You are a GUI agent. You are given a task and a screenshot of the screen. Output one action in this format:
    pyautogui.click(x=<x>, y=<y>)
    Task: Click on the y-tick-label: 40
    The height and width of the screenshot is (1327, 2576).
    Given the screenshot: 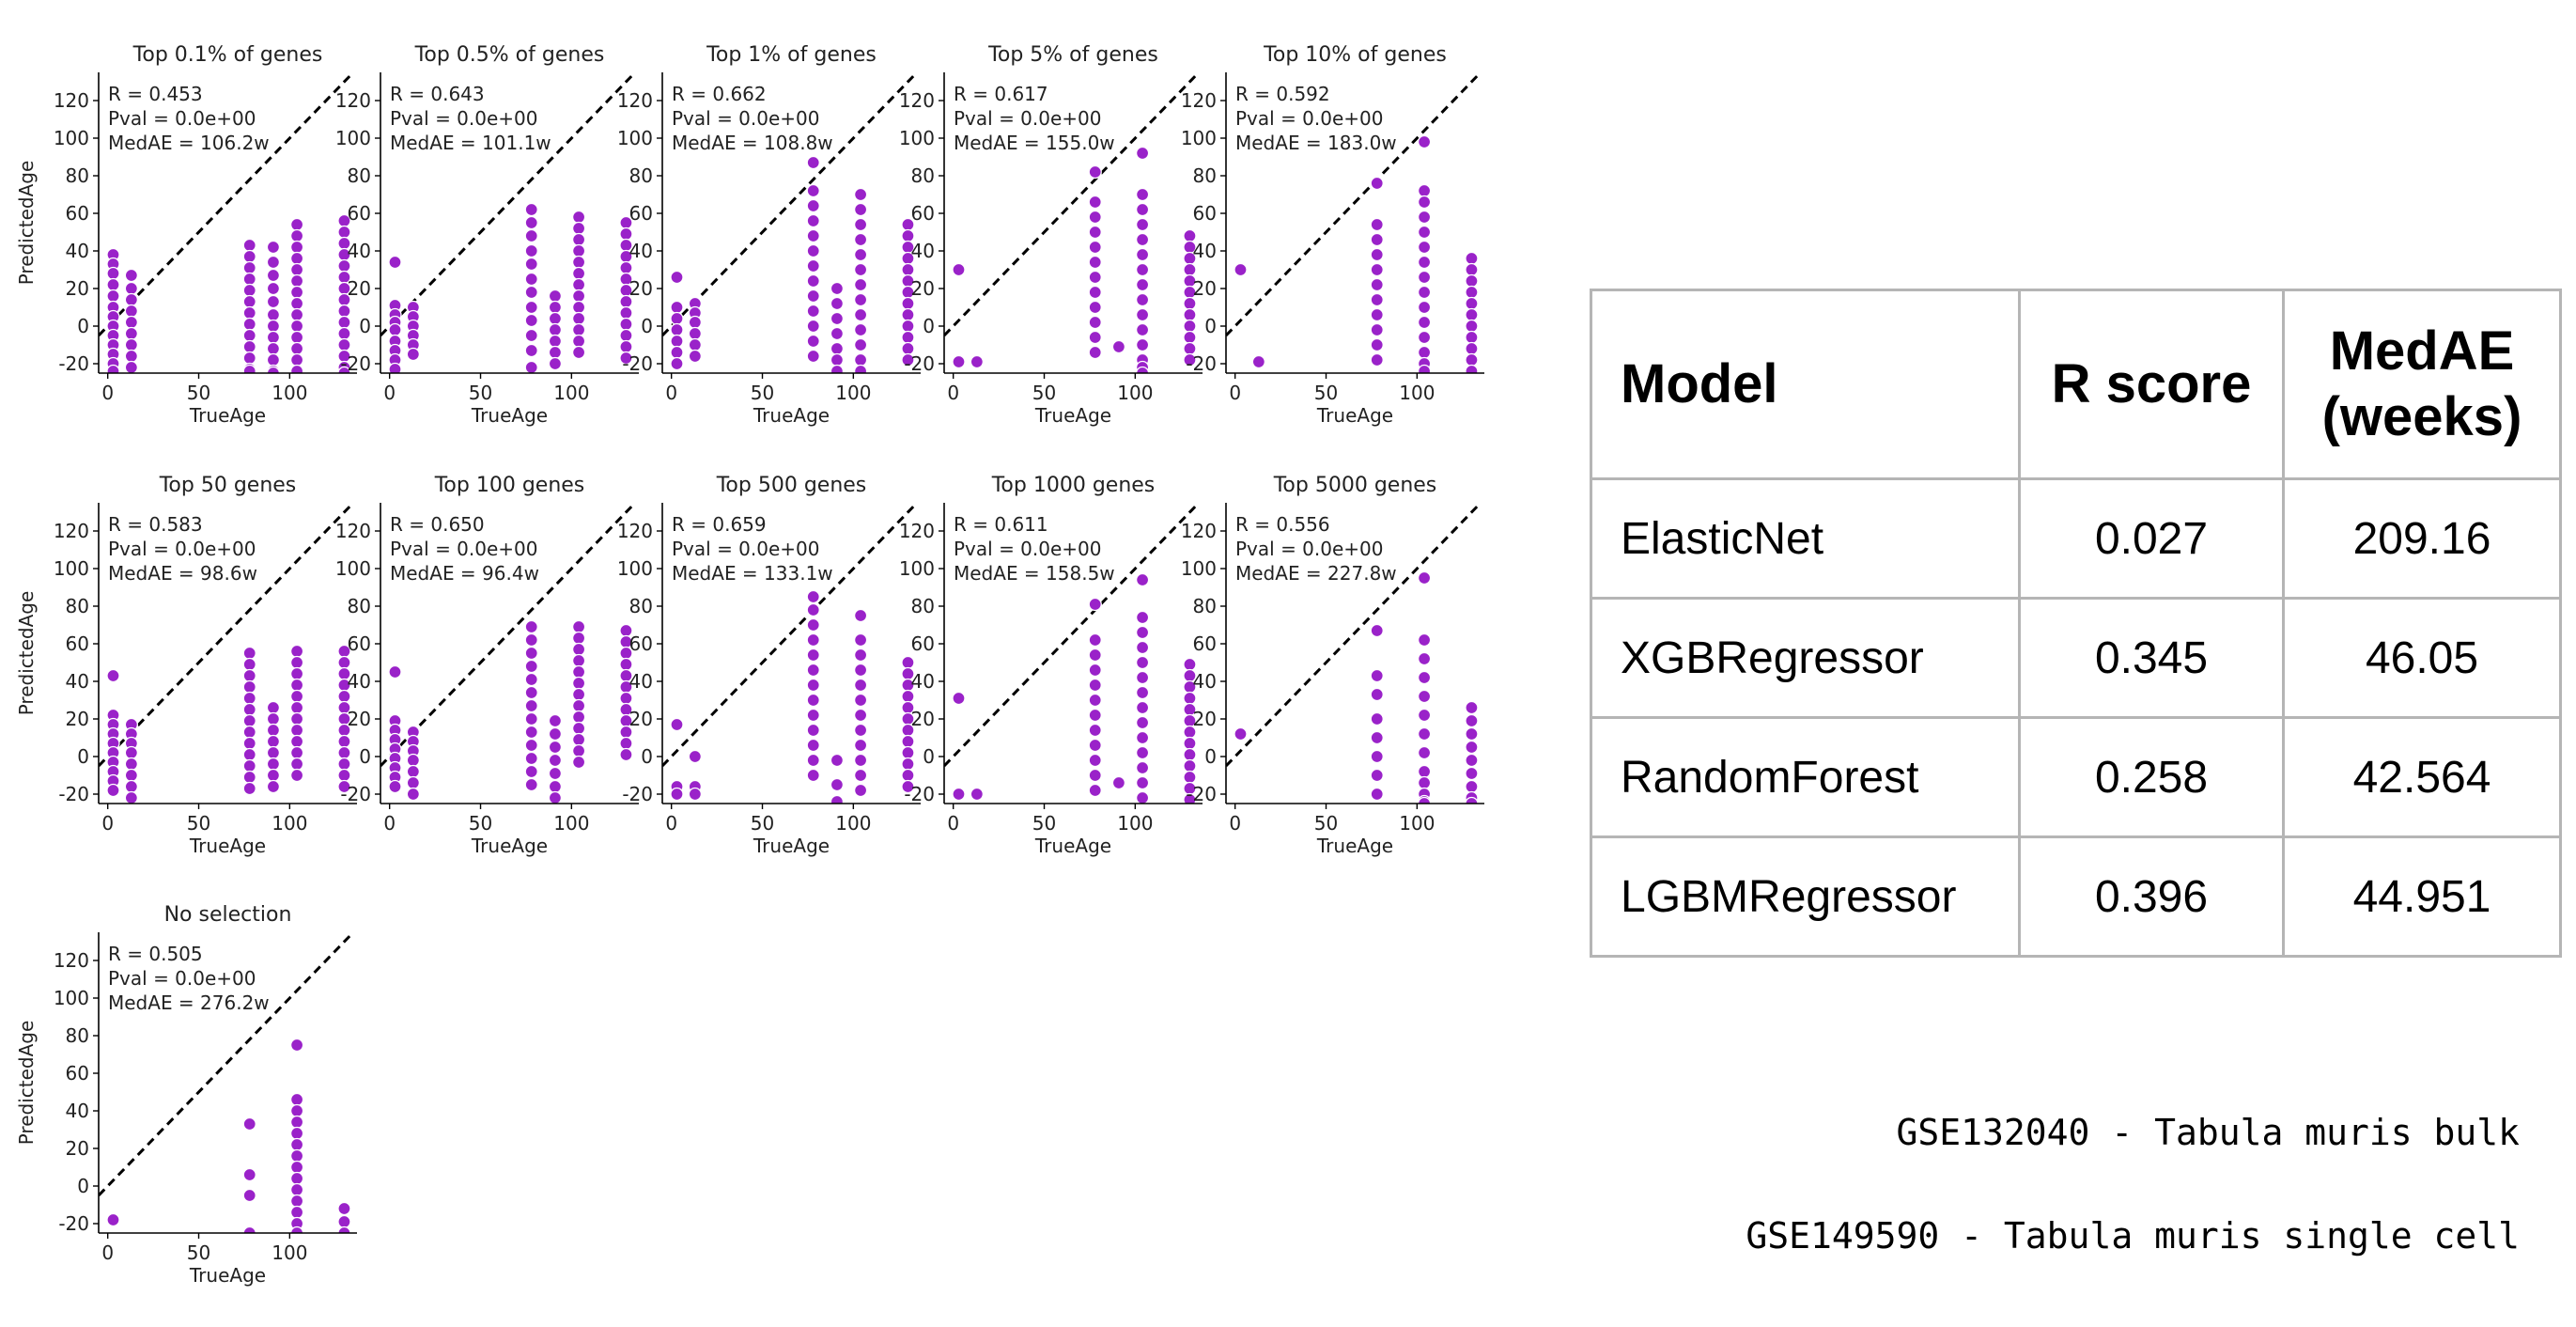 What is the action you would take?
    pyautogui.click(x=1205, y=681)
    